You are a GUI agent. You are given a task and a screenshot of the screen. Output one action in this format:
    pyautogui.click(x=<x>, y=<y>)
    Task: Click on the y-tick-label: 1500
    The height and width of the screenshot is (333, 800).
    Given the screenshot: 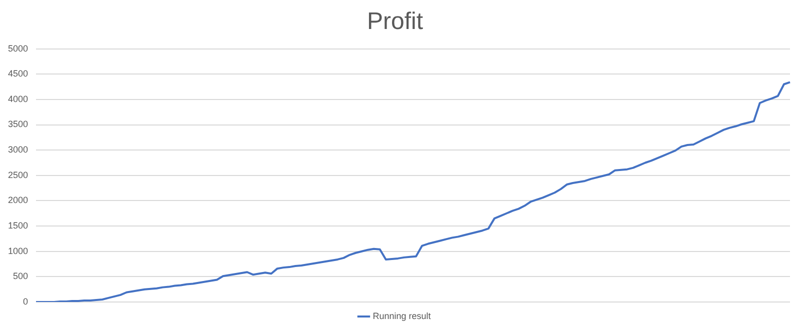 What is the action you would take?
    pyautogui.click(x=18, y=225)
    